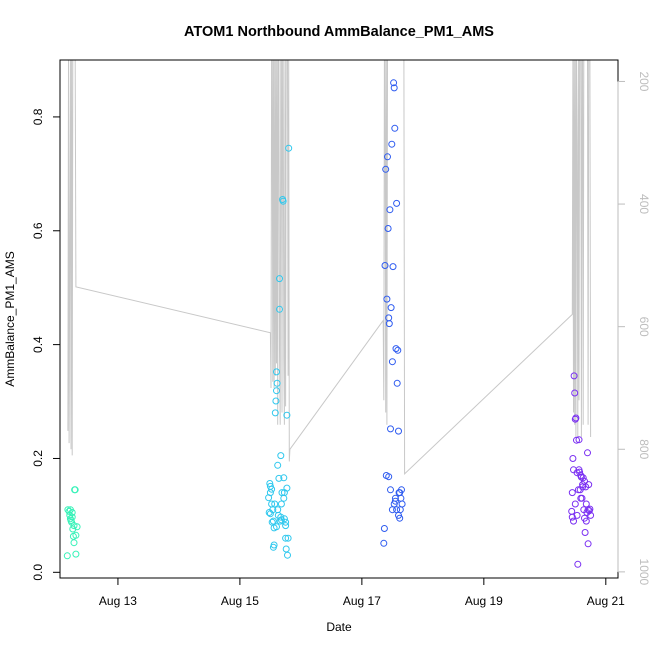  I want to click on y-axis-label: AmmBalance_PM1_AMS, so click(10, 318).